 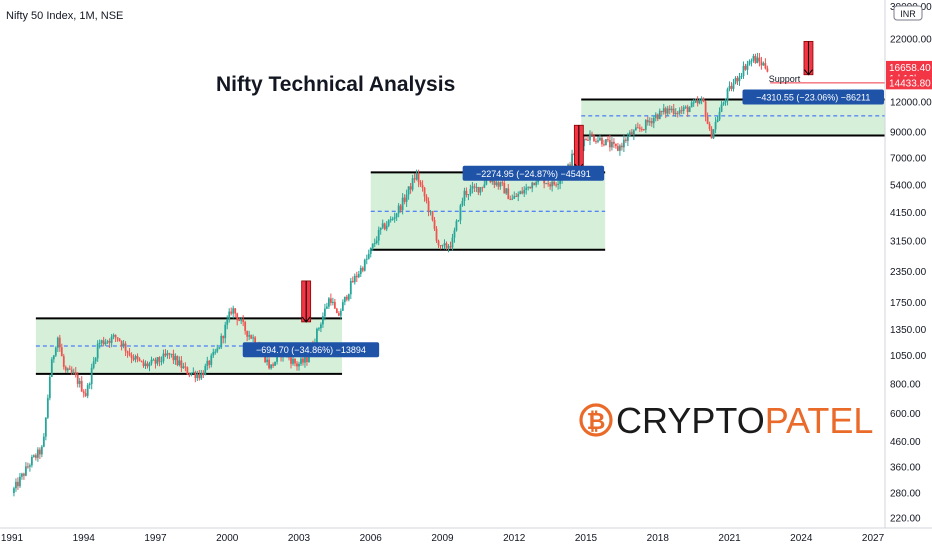 I want to click on measure-label-2: −2274.95 (−24.87%) −45491, so click(x=533, y=174).